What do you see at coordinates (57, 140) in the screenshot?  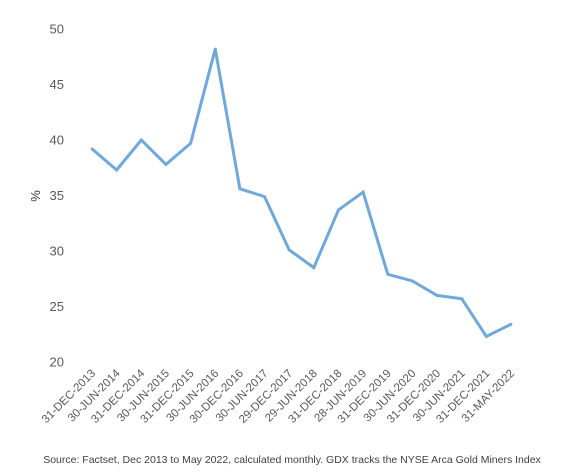 I see `y-tick-label: 40` at bounding box center [57, 140].